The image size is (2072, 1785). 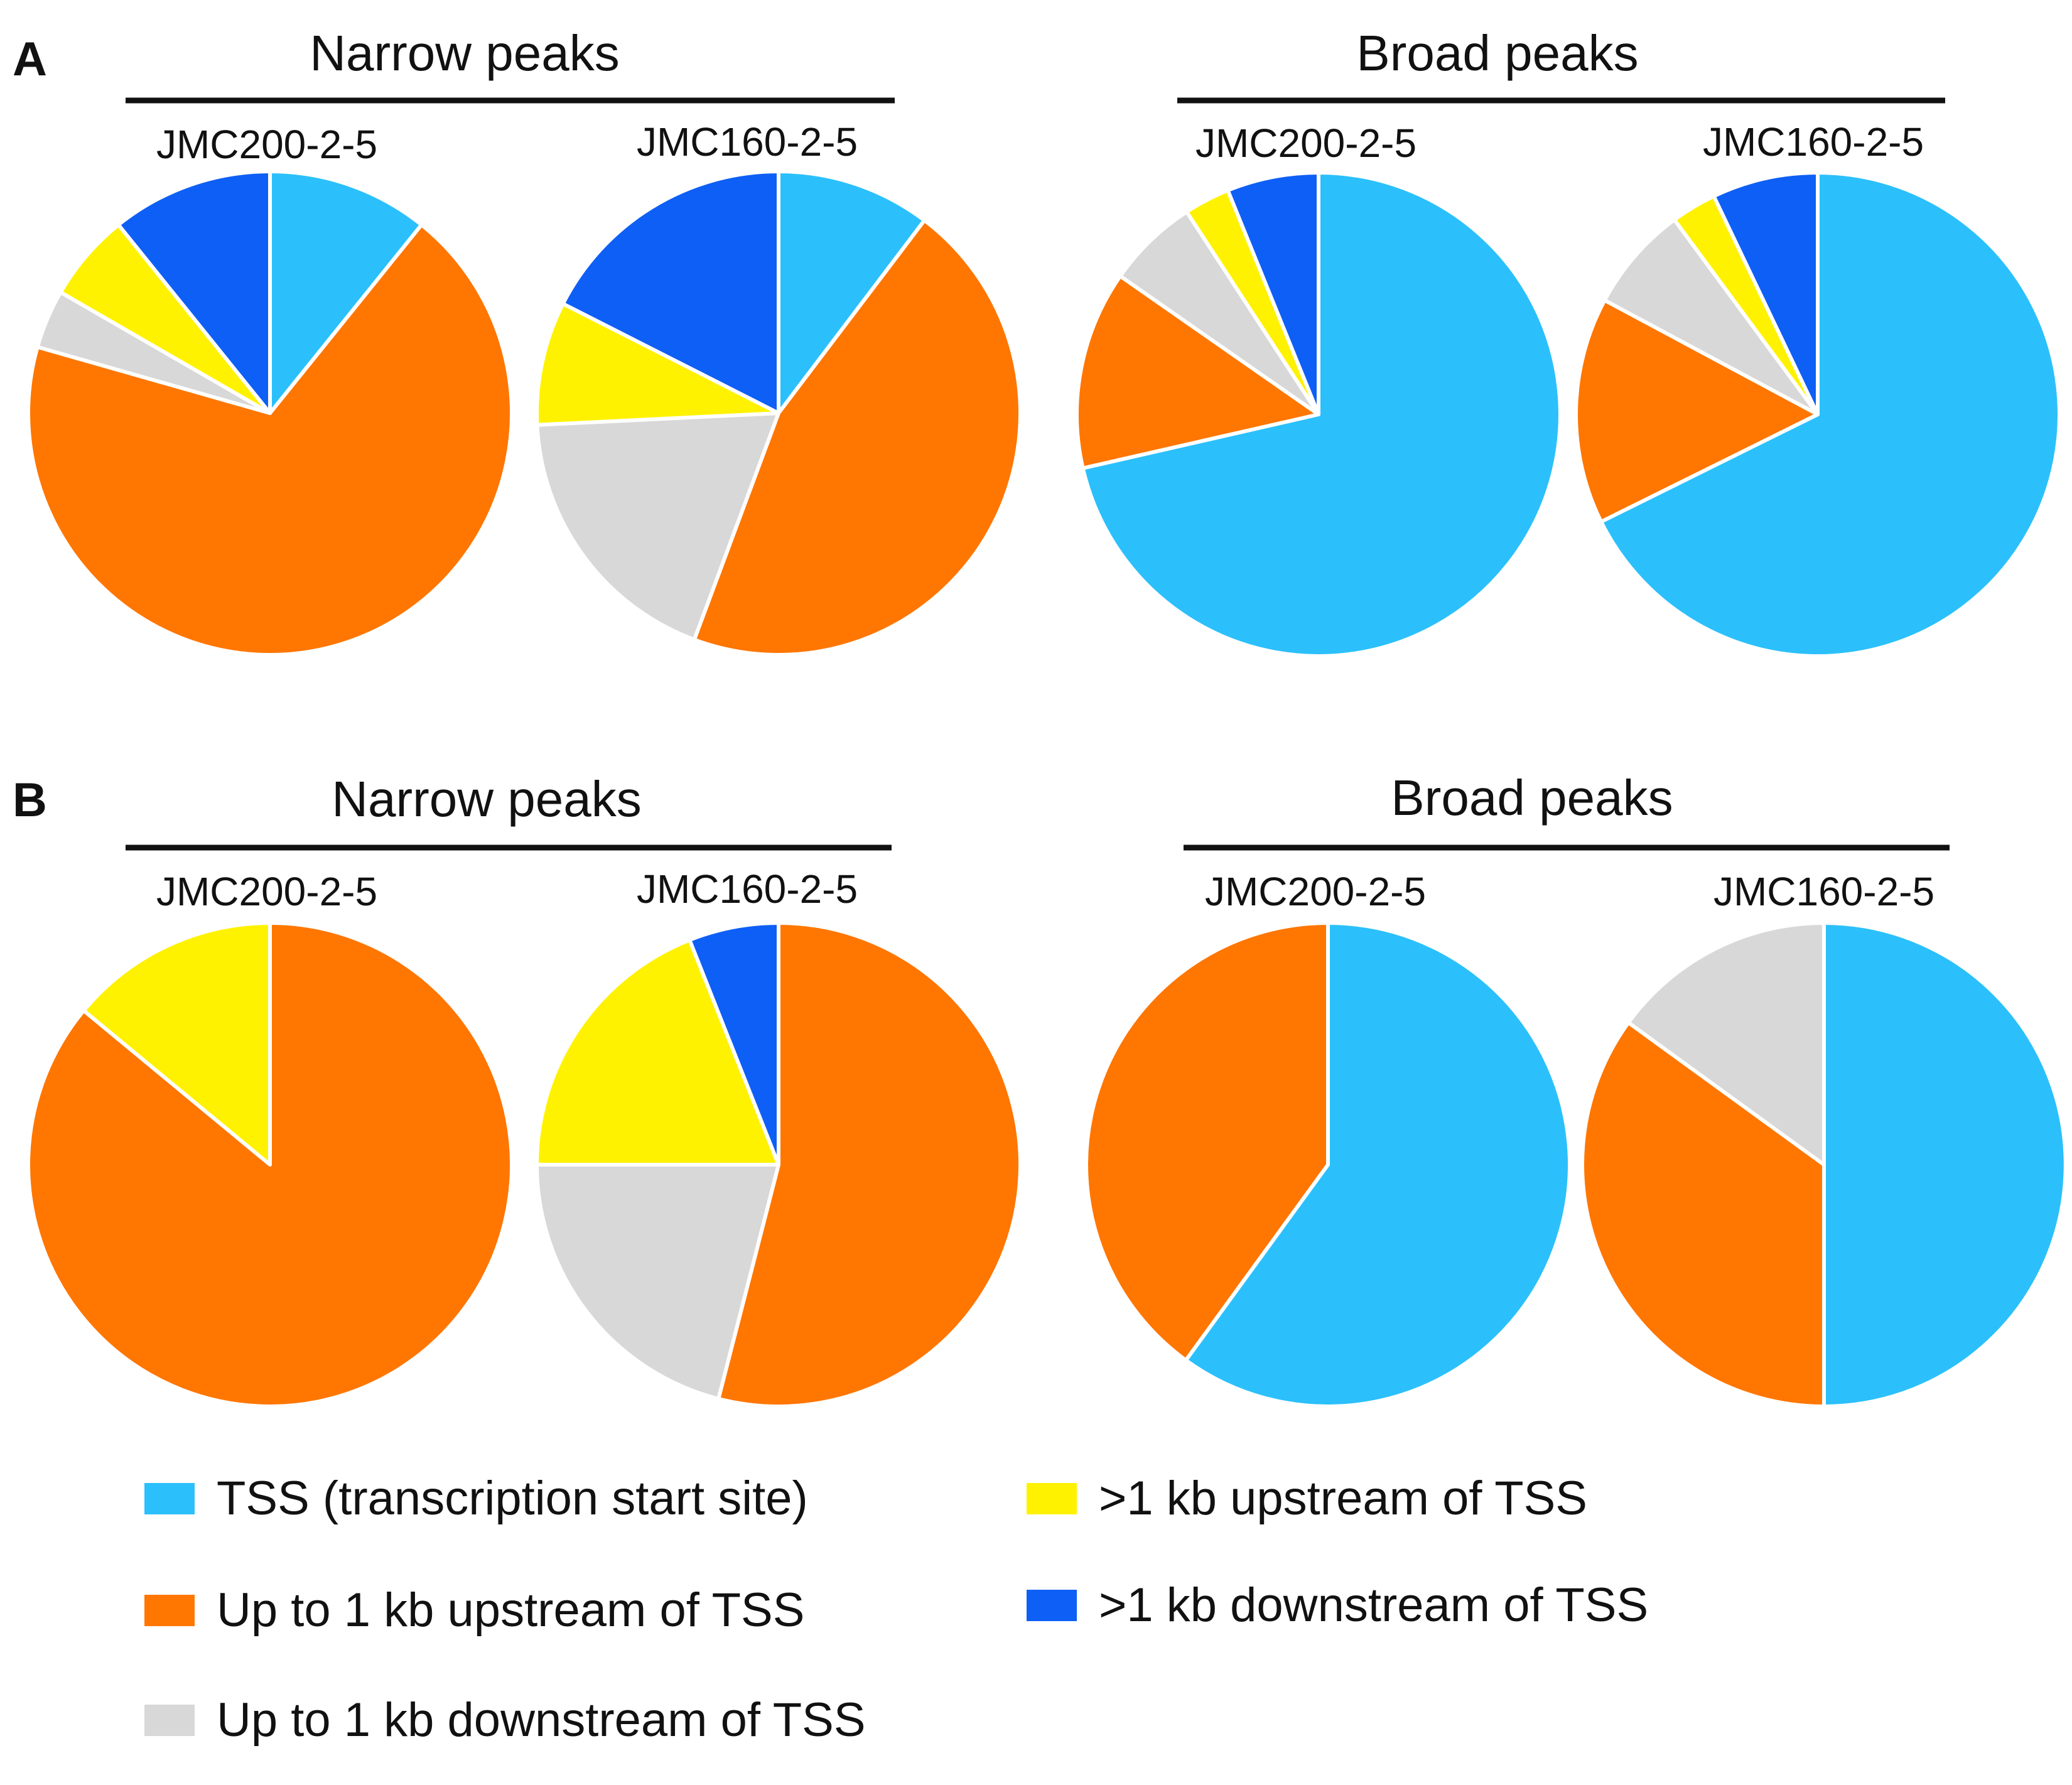 I want to click on panel-letter-b: B, so click(x=30, y=800).